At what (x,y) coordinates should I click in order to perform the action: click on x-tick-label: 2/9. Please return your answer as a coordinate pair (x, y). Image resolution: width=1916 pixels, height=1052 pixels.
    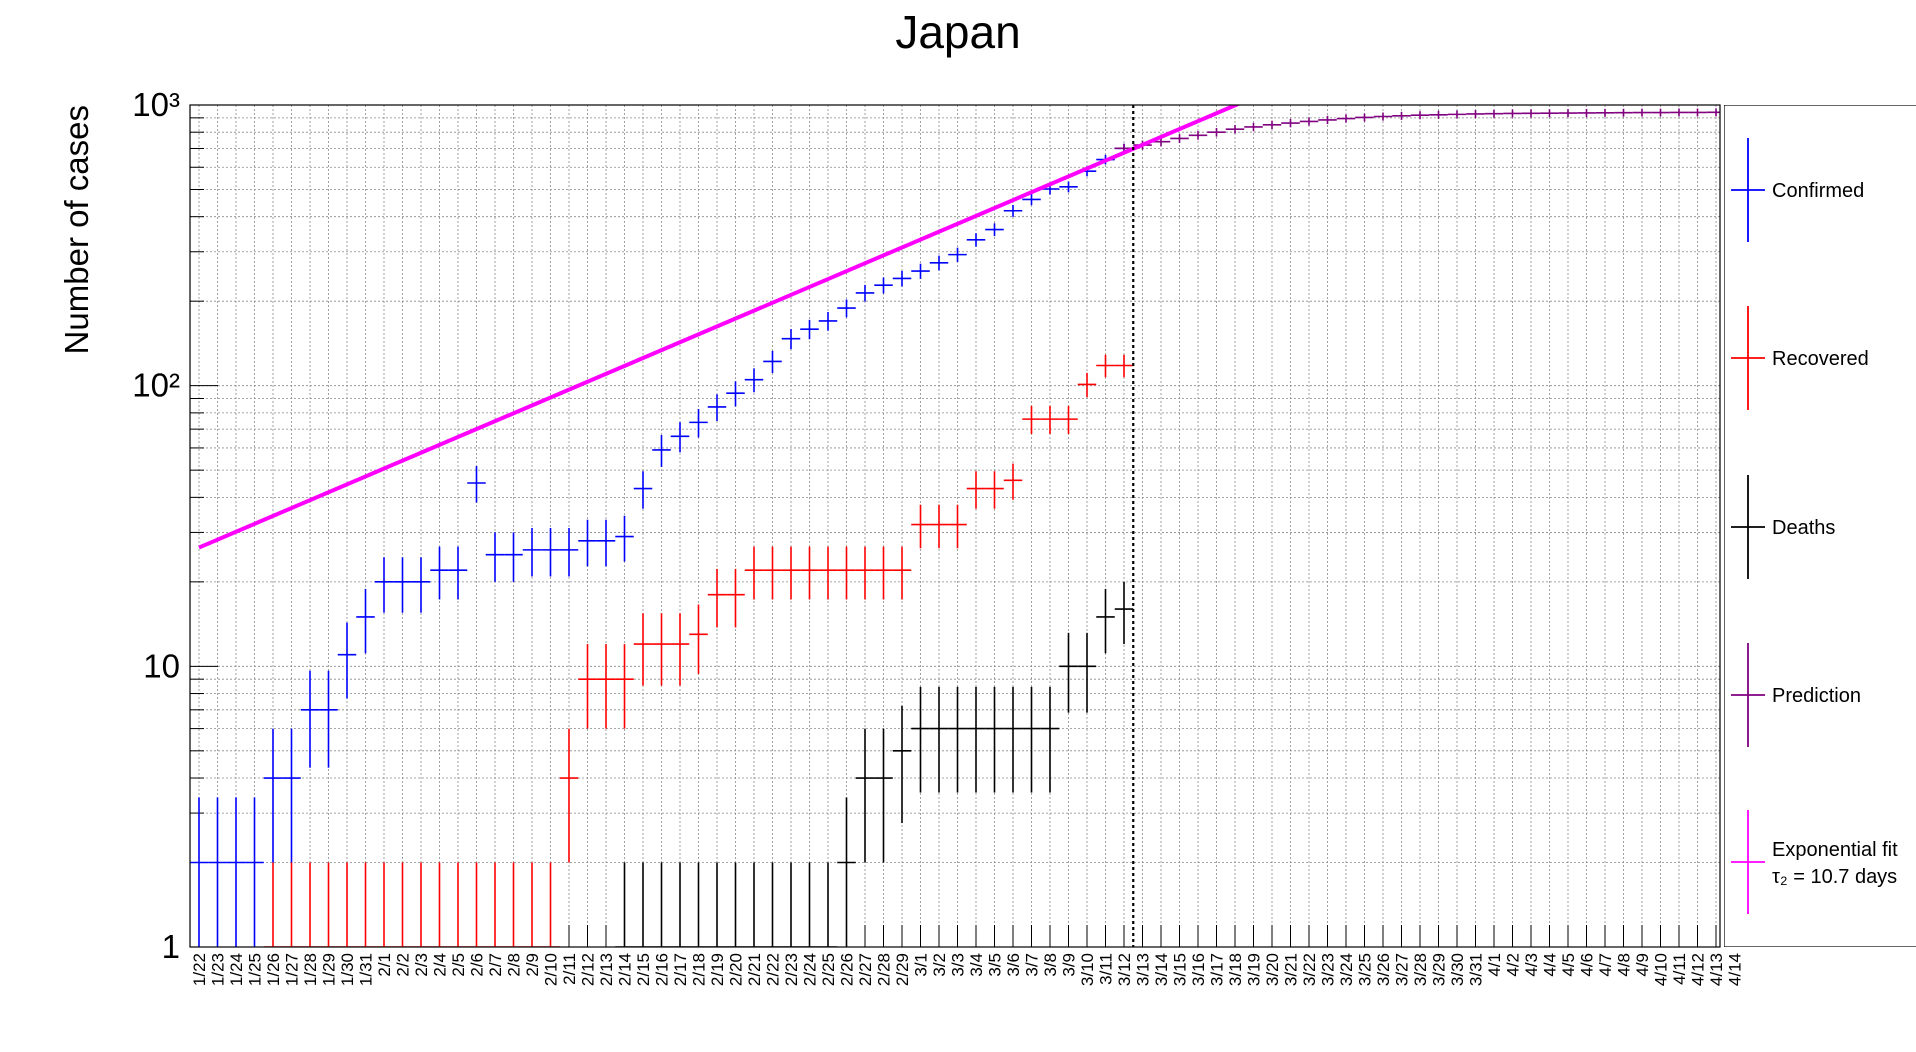
    Looking at the image, I should click on (532, 965).